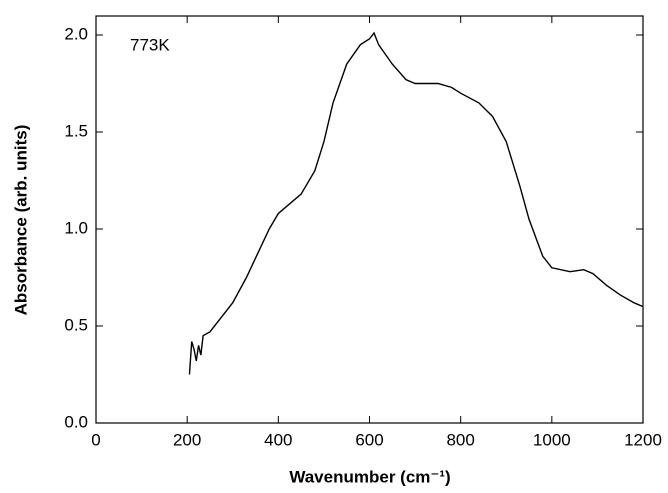  I want to click on x-tick-label: 800, so click(460, 439).